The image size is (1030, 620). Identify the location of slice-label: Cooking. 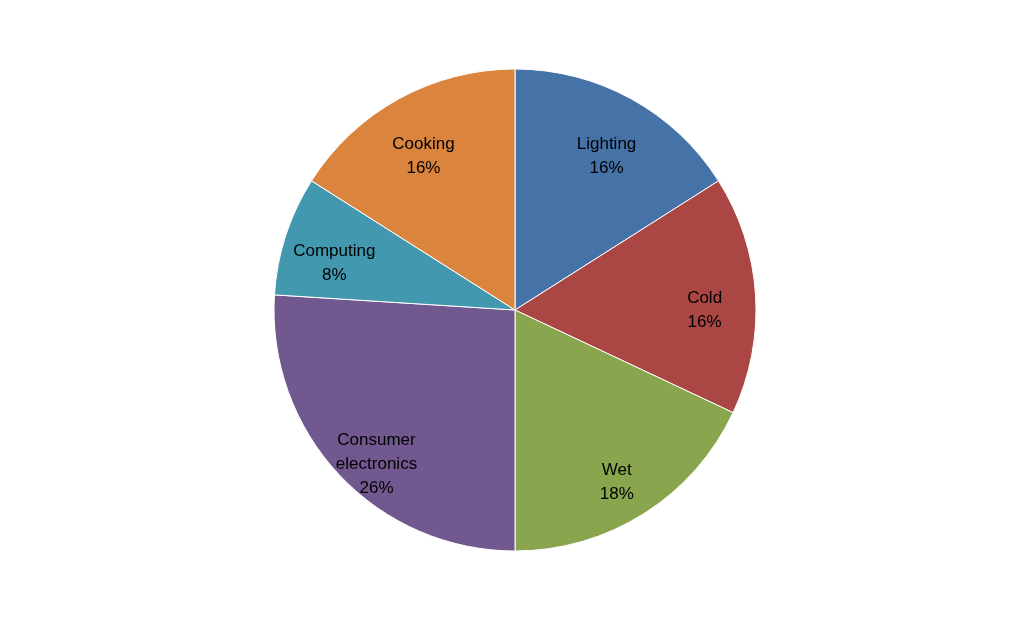
(423, 143).